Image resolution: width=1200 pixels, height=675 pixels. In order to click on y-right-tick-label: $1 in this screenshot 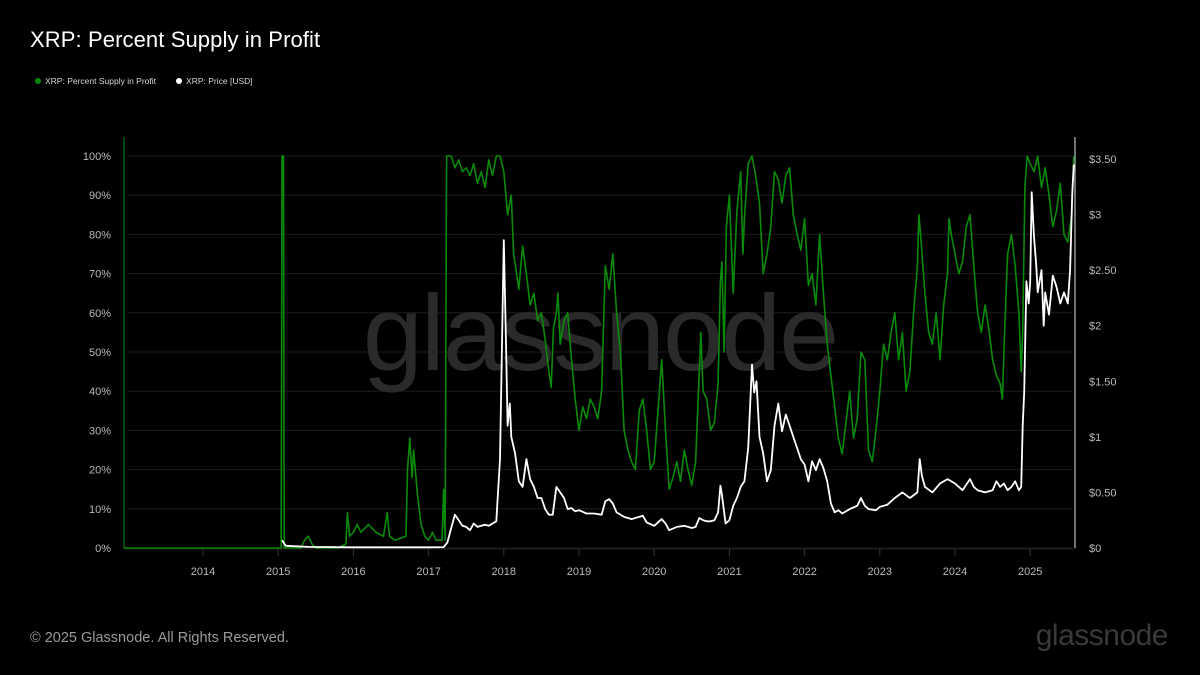, I will do `click(1095, 438)`.